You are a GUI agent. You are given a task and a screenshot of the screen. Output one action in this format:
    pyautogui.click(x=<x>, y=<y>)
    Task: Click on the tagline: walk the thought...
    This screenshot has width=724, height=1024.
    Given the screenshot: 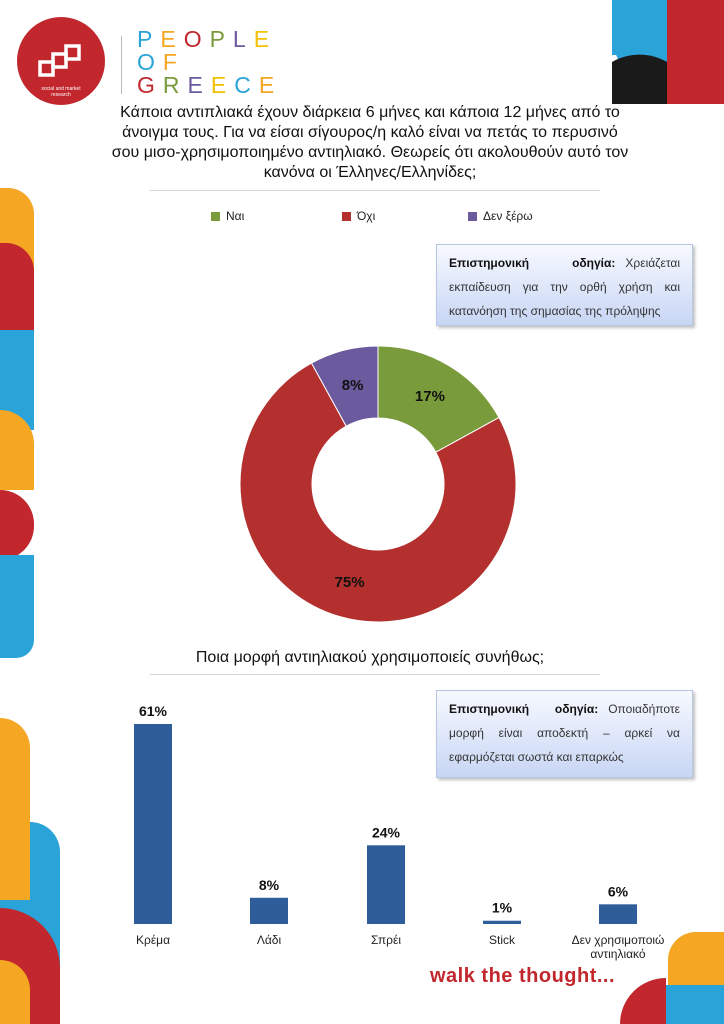 What is the action you would take?
    pyautogui.click(x=523, y=976)
    